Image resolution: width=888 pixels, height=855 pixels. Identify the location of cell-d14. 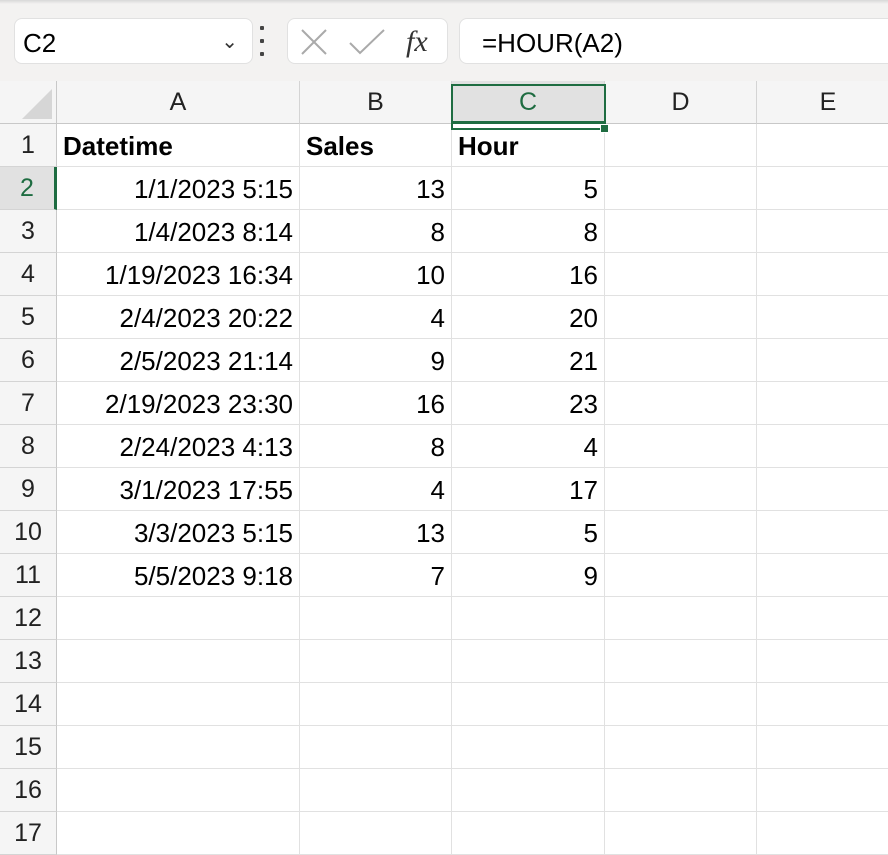
(681, 704).